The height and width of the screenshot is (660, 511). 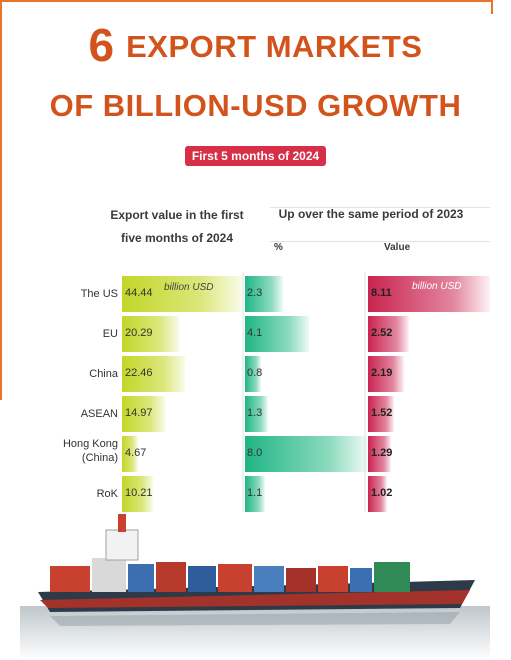 I want to click on export-value-label: 14.97, so click(x=139, y=413).